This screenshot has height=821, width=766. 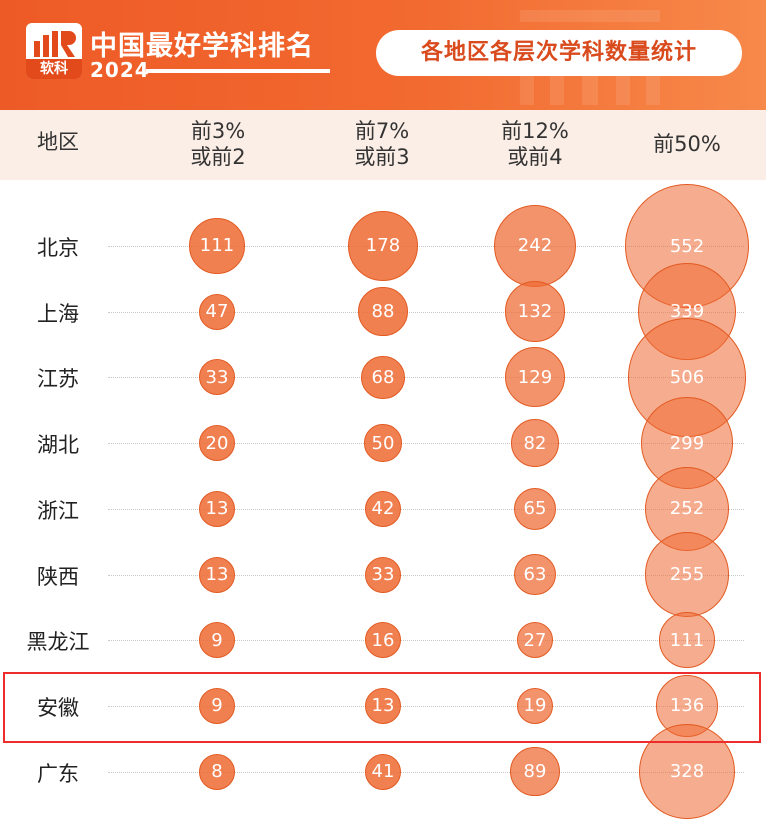 I want to click on bubble-4: 255, so click(x=687, y=574).